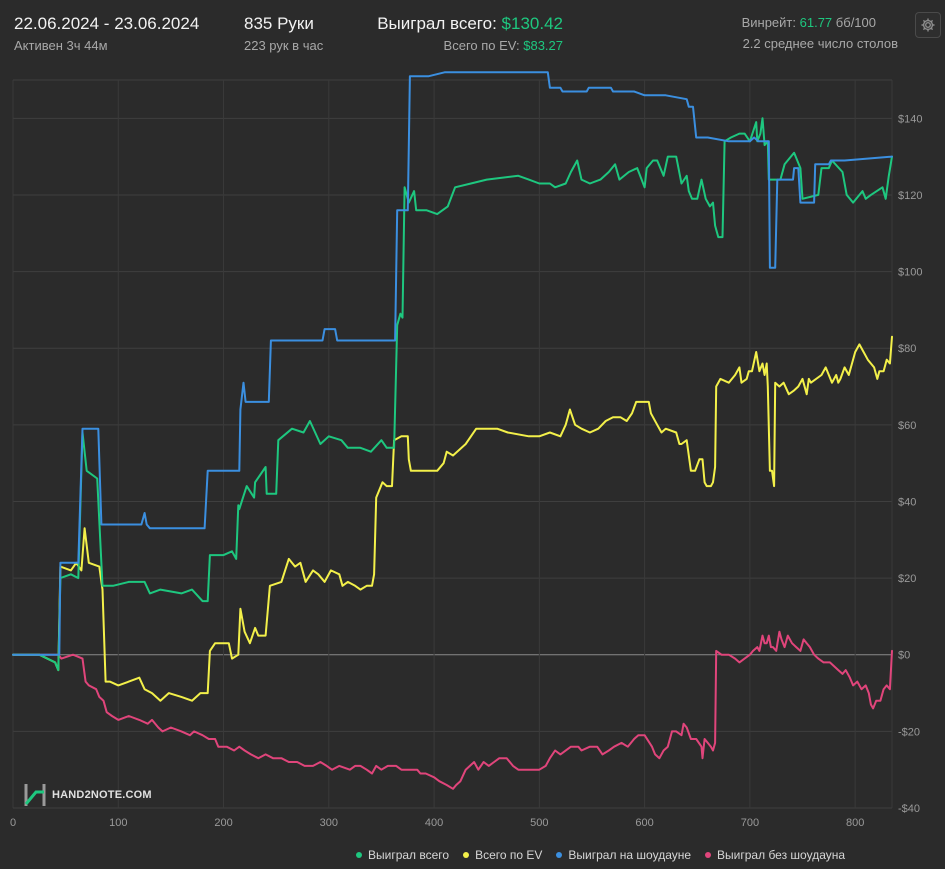 The image size is (945, 869). What do you see at coordinates (279, 23) in the screenshot?
I see `hands-count: 835 Руки` at bounding box center [279, 23].